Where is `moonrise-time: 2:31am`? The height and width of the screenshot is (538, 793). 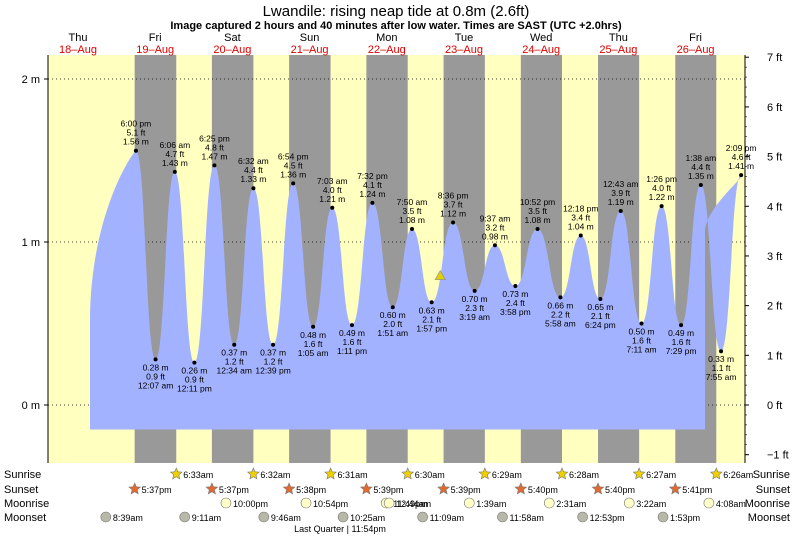 moonrise-time: 2:31am is located at coordinates (571, 504).